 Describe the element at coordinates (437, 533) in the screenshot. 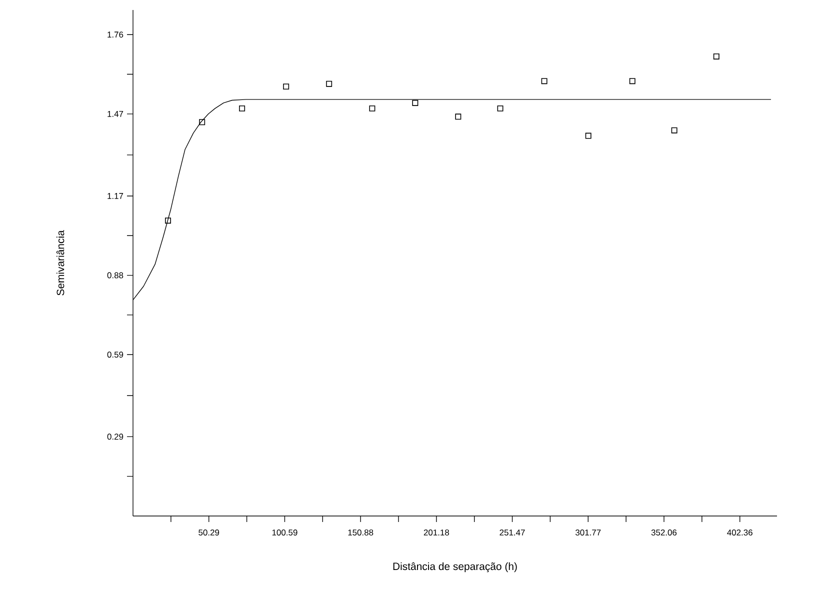

I see `x-tick-label: 201.18` at that location.